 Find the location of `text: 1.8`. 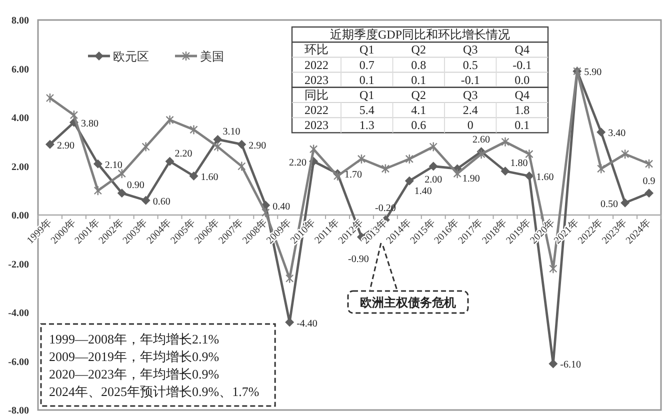

text: 1.8 is located at coordinates (522, 110).